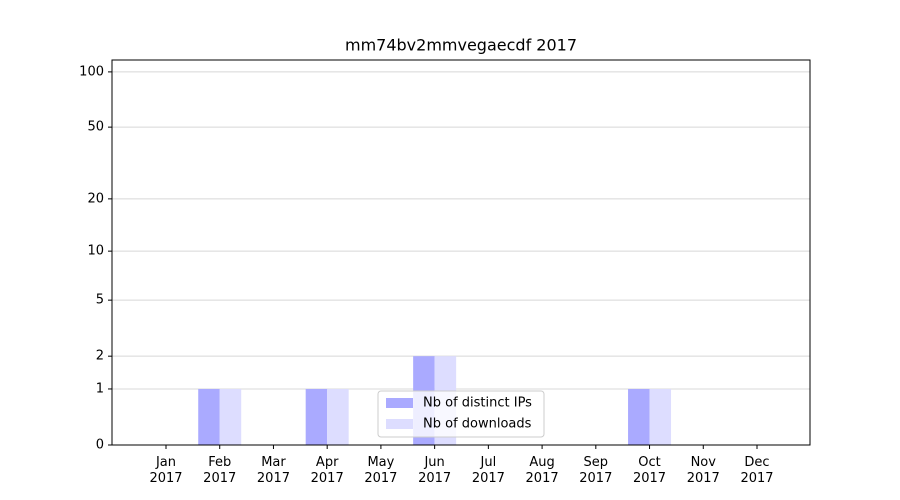 This screenshot has height=500, width=900. What do you see at coordinates (380, 470) in the screenshot?
I see `x-tick-label: May 2017` at bounding box center [380, 470].